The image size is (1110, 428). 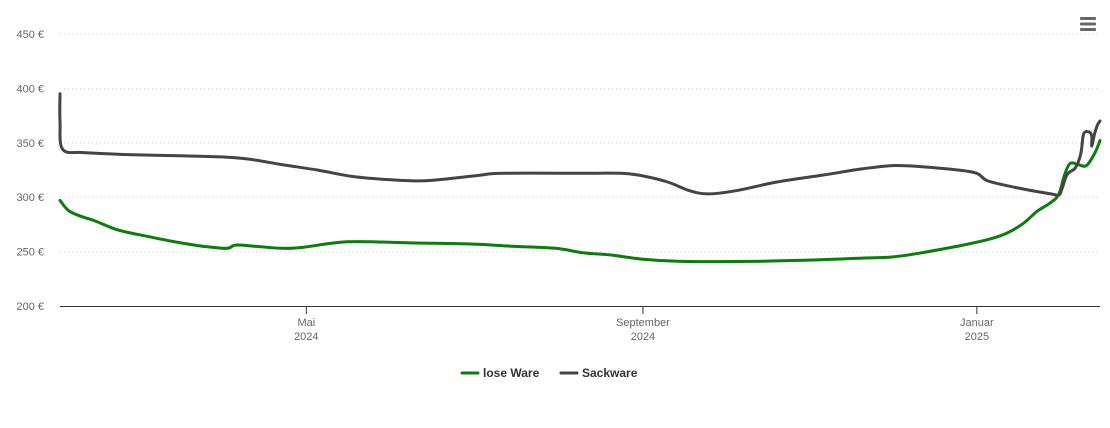 I want to click on x-tick-month-label: Mai, so click(x=306, y=323).